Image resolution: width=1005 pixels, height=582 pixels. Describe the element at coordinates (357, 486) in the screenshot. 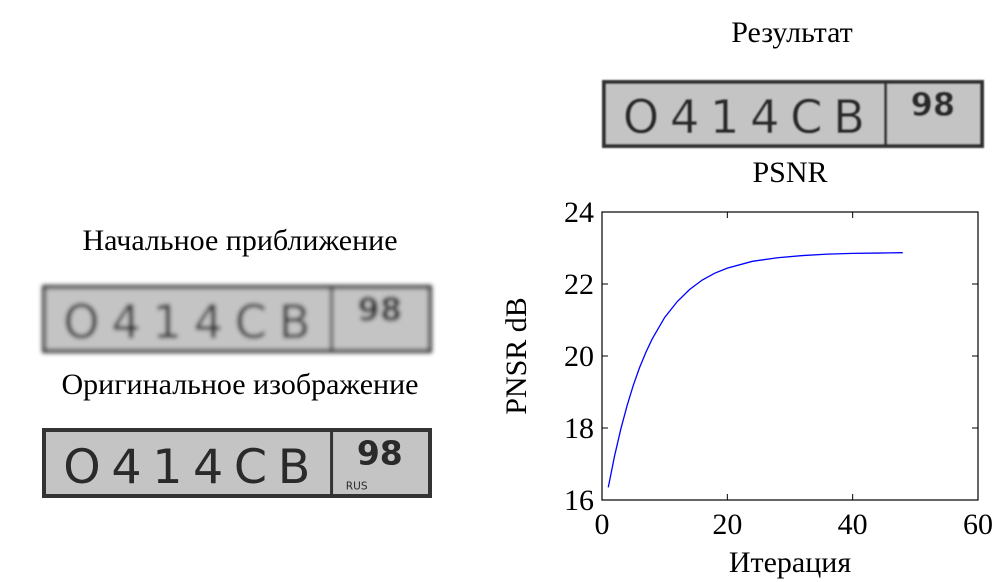

I see `plate-country: RUS` at that location.